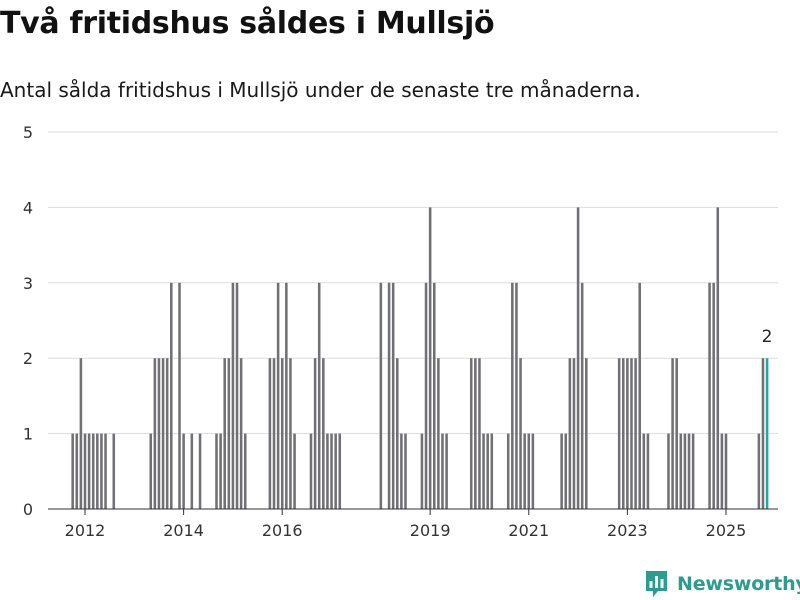 The height and width of the screenshot is (600, 800). Describe the element at coordinates (28, 132) in the screenshot. I see `y-tick-label: 5` at that location.